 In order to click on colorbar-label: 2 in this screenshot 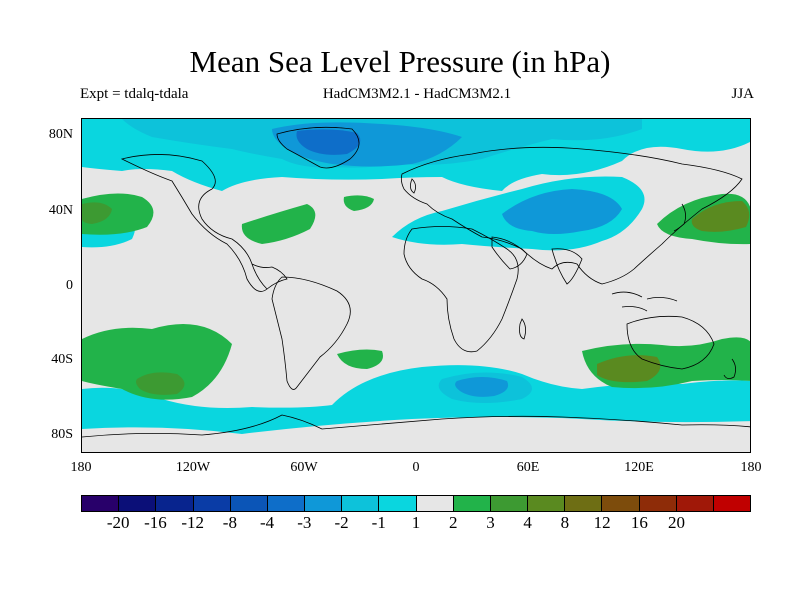, I will do `click(453, 522)`.